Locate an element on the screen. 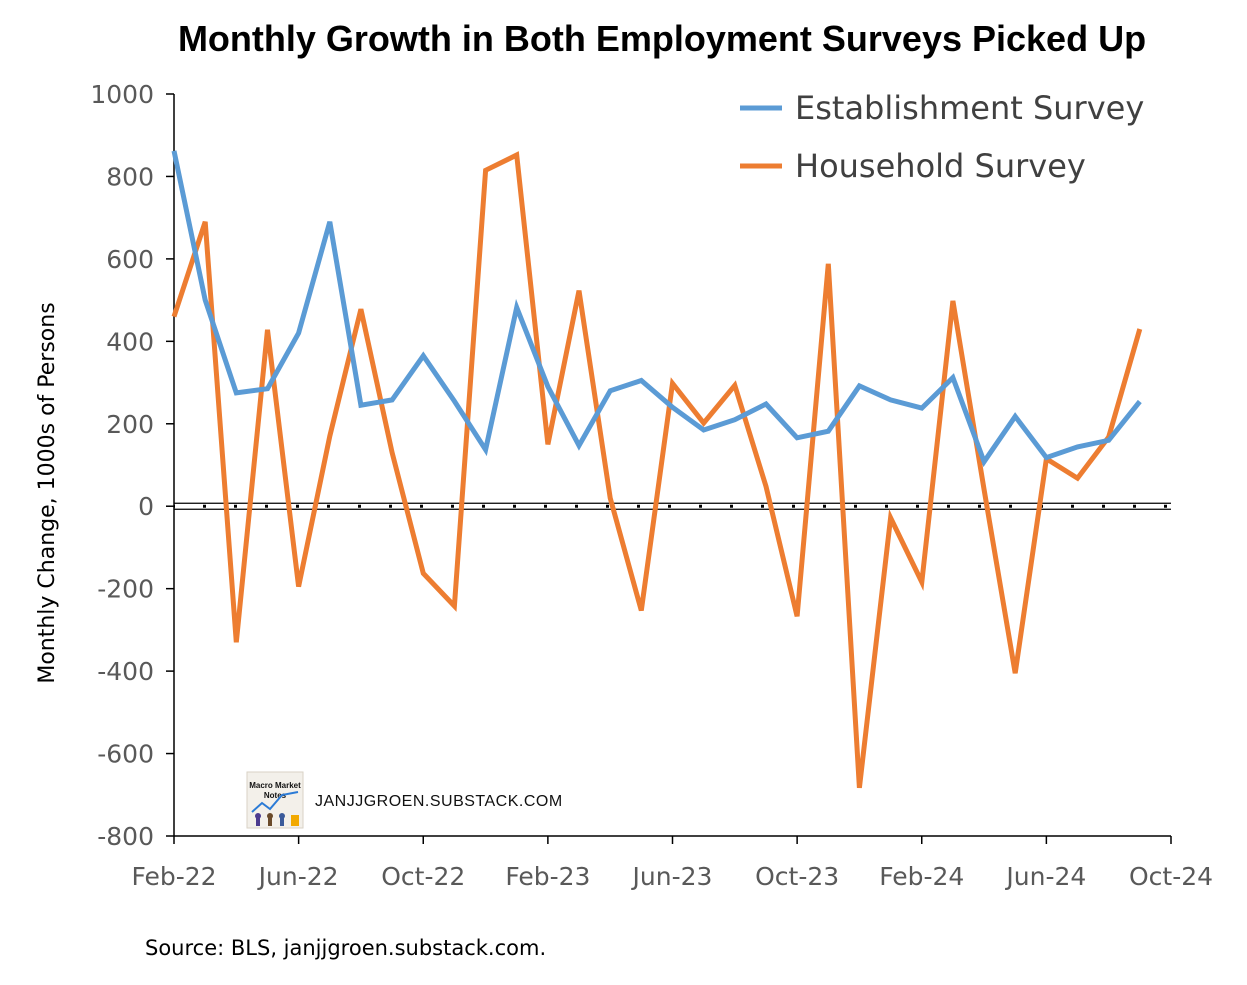 This screenshot has height=985, width=1247. x-tick-label: Oct-22 is located at coordinates (423, 876).